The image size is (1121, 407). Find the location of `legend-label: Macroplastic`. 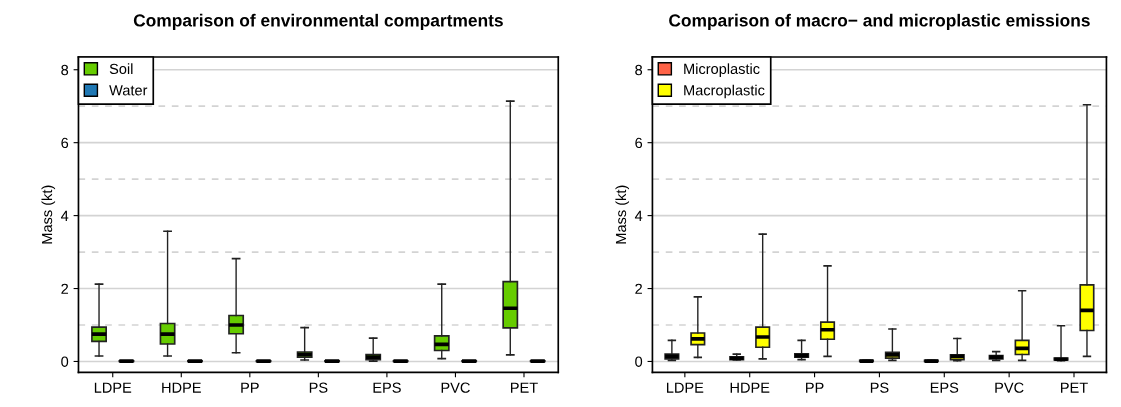

legend-label: Macroplastic is located at coordinates (724, 91).